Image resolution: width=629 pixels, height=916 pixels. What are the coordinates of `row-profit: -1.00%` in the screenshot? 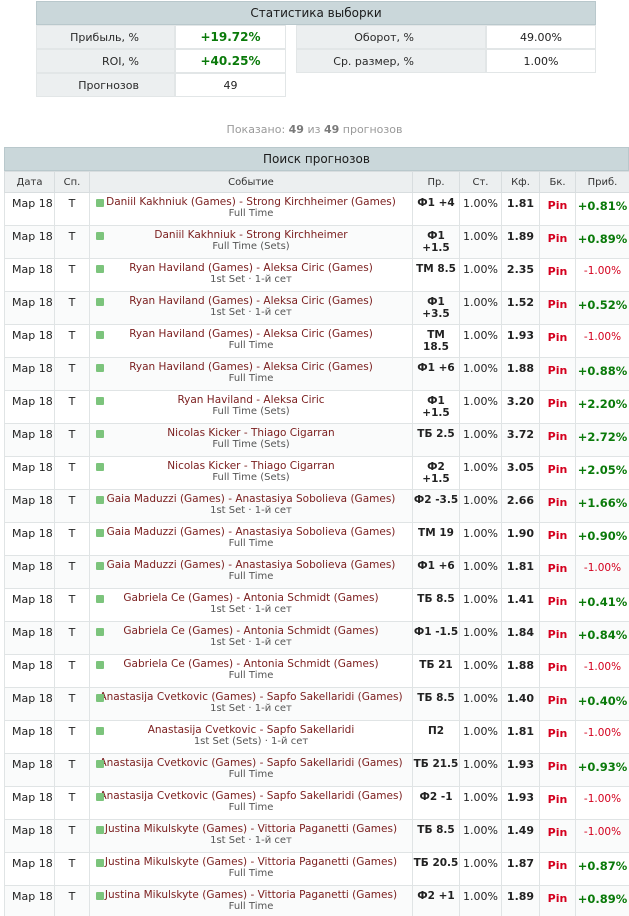 It's located at (602, 341).